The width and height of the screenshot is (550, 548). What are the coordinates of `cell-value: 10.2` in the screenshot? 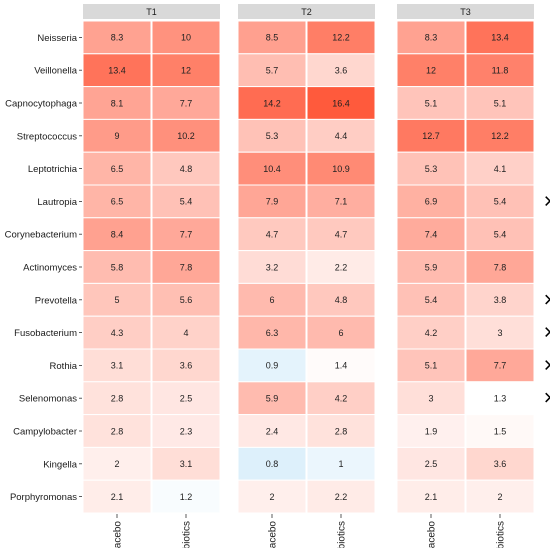 It's located at (186, 136).